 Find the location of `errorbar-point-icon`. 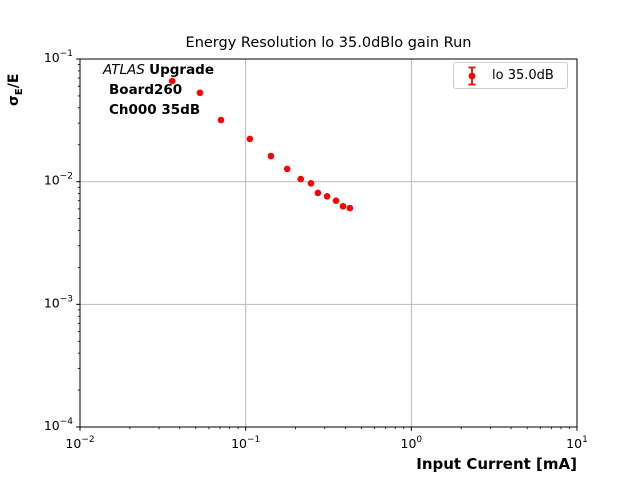

errorbar-point-icon is located at coordinates (472, 75).